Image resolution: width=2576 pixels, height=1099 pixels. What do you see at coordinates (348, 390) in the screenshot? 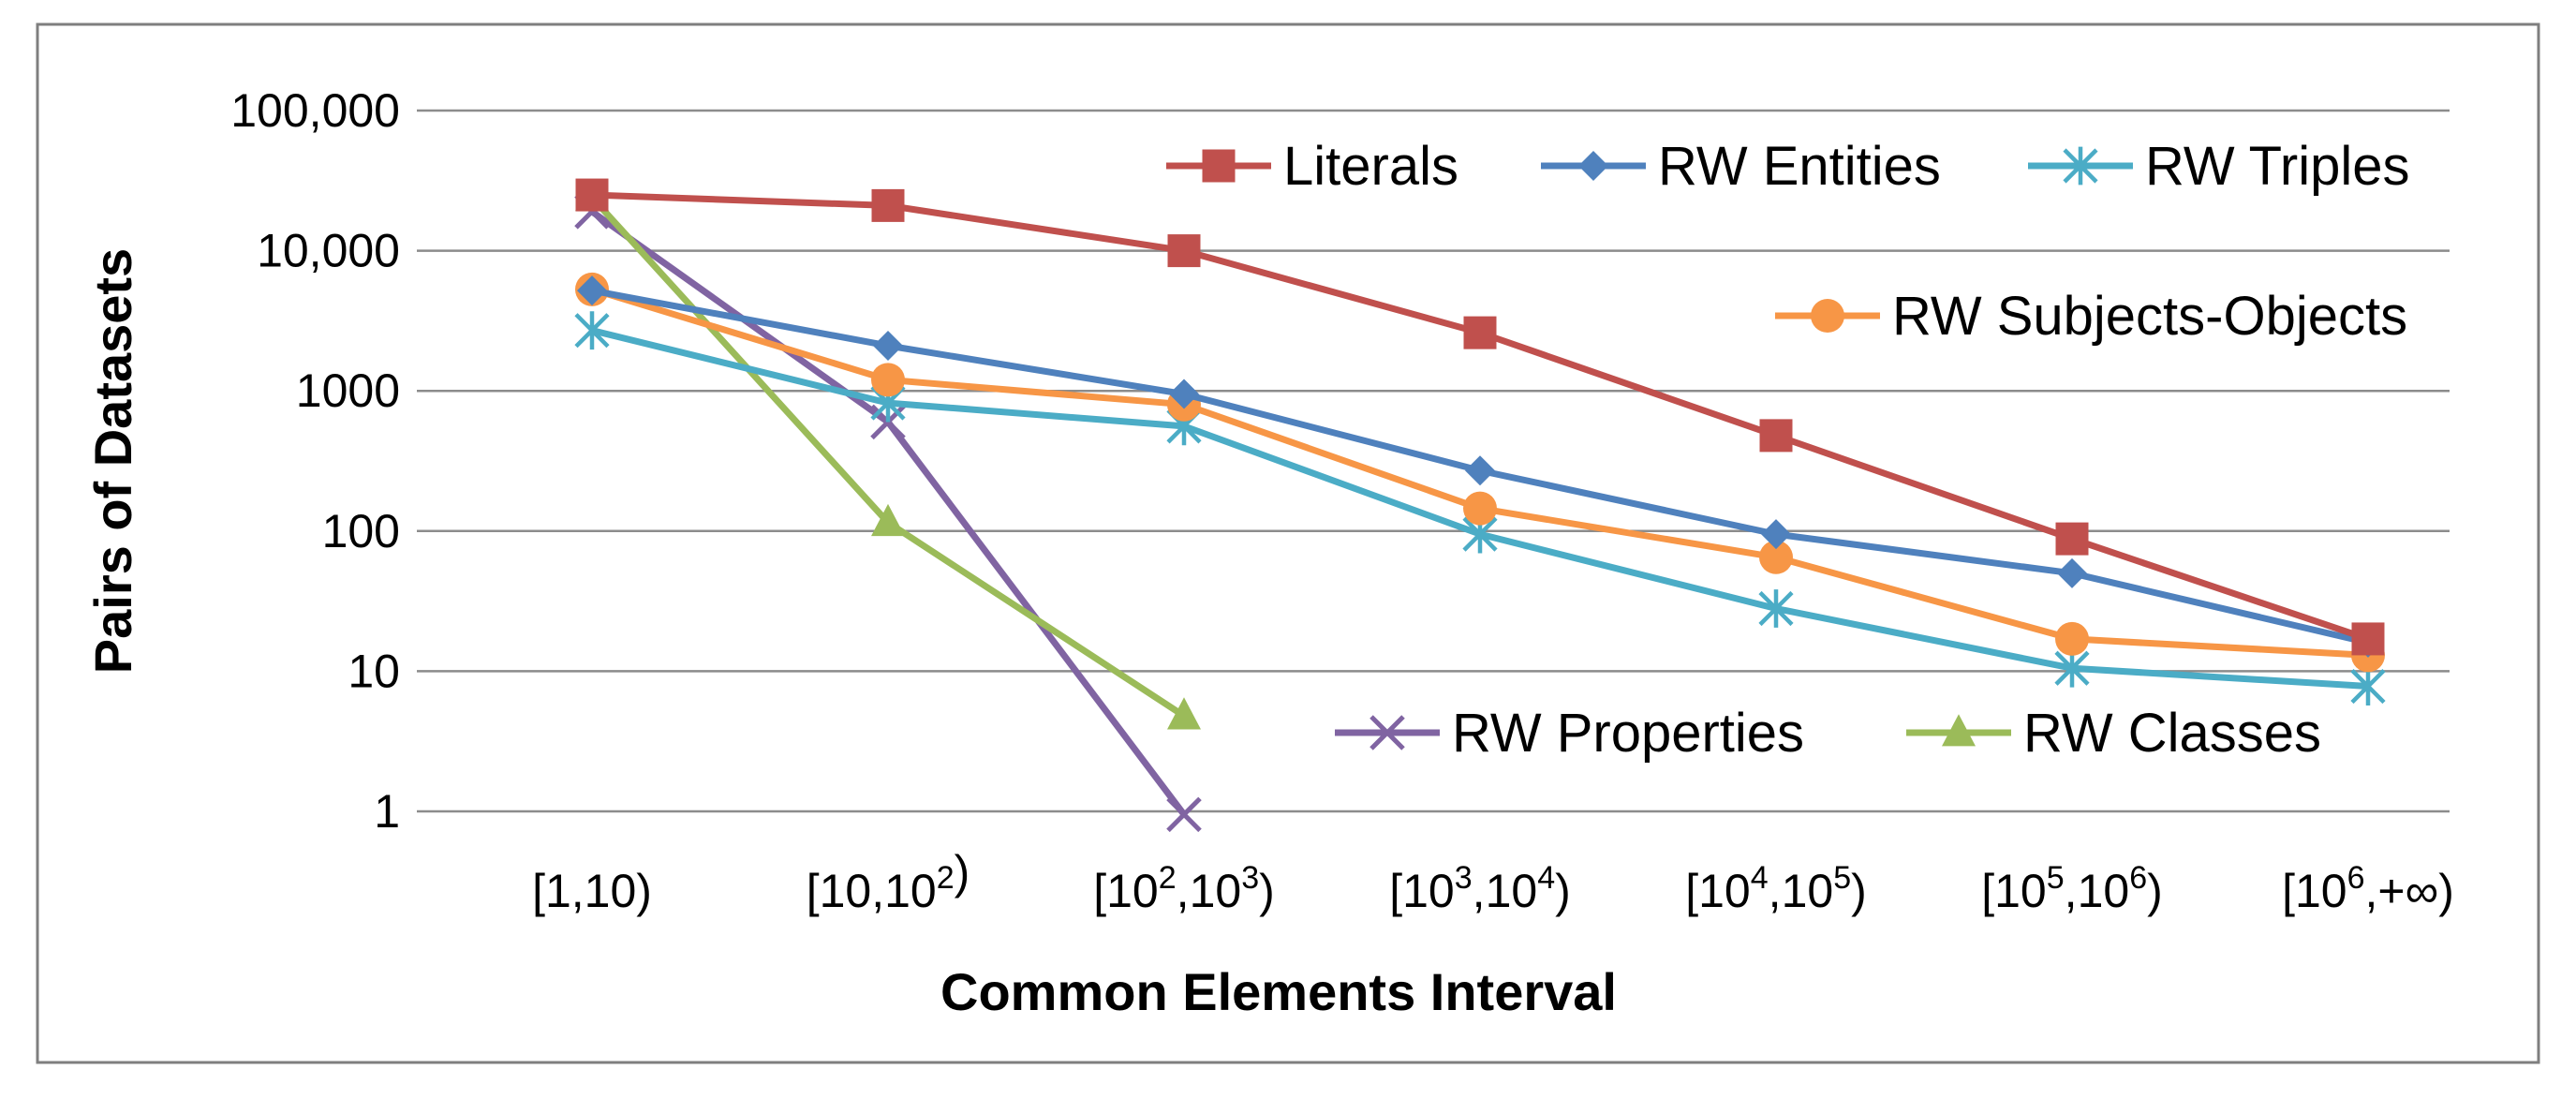
I see `y-tick-label: 1000` at bounding box center [348, 390].